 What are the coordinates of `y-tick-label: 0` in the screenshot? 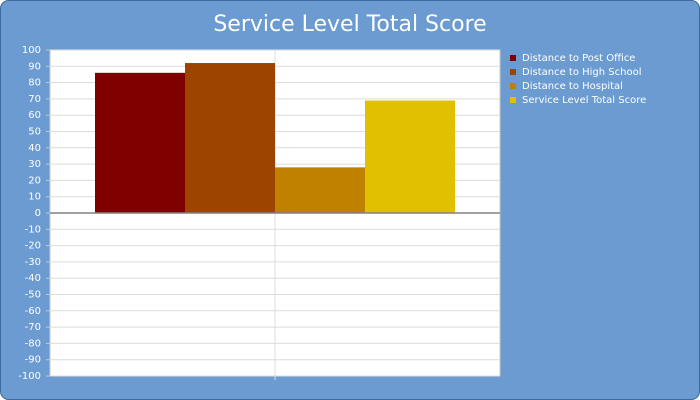 It's located at (38, 213).